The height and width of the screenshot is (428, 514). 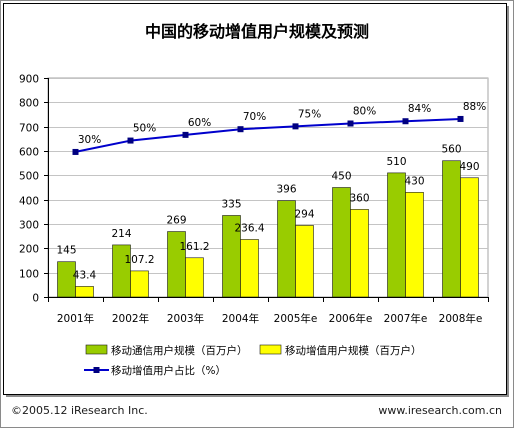 What do you see at coordinates (253, 360) in the screenshot?
I see `legend: 移动通信用户规模（百万户） 移动增值用户规模（百万户） 移动增值用户占比（%）` at bounding box center [253, 360].